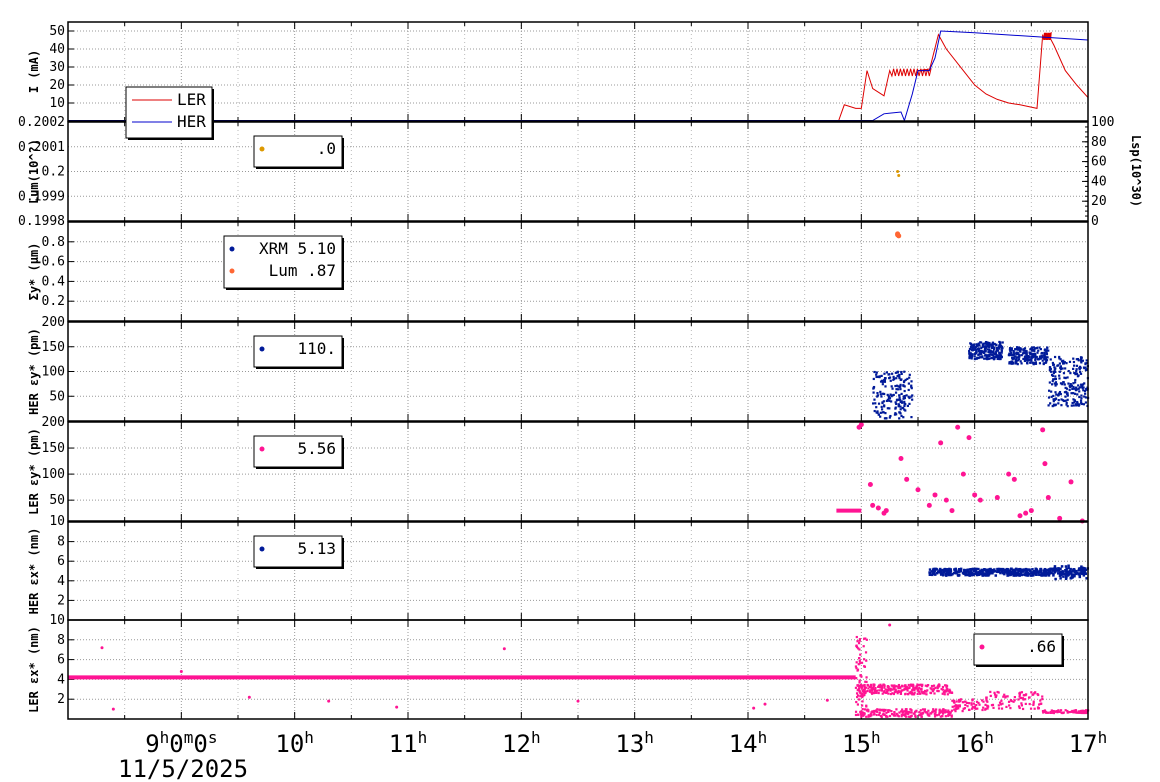 This screenshot has width=1160, height=782. What do you see at coordinates (57, 620) in the screenshot?
I see `y-tick-label: 10` at bounding box center [57, 620].